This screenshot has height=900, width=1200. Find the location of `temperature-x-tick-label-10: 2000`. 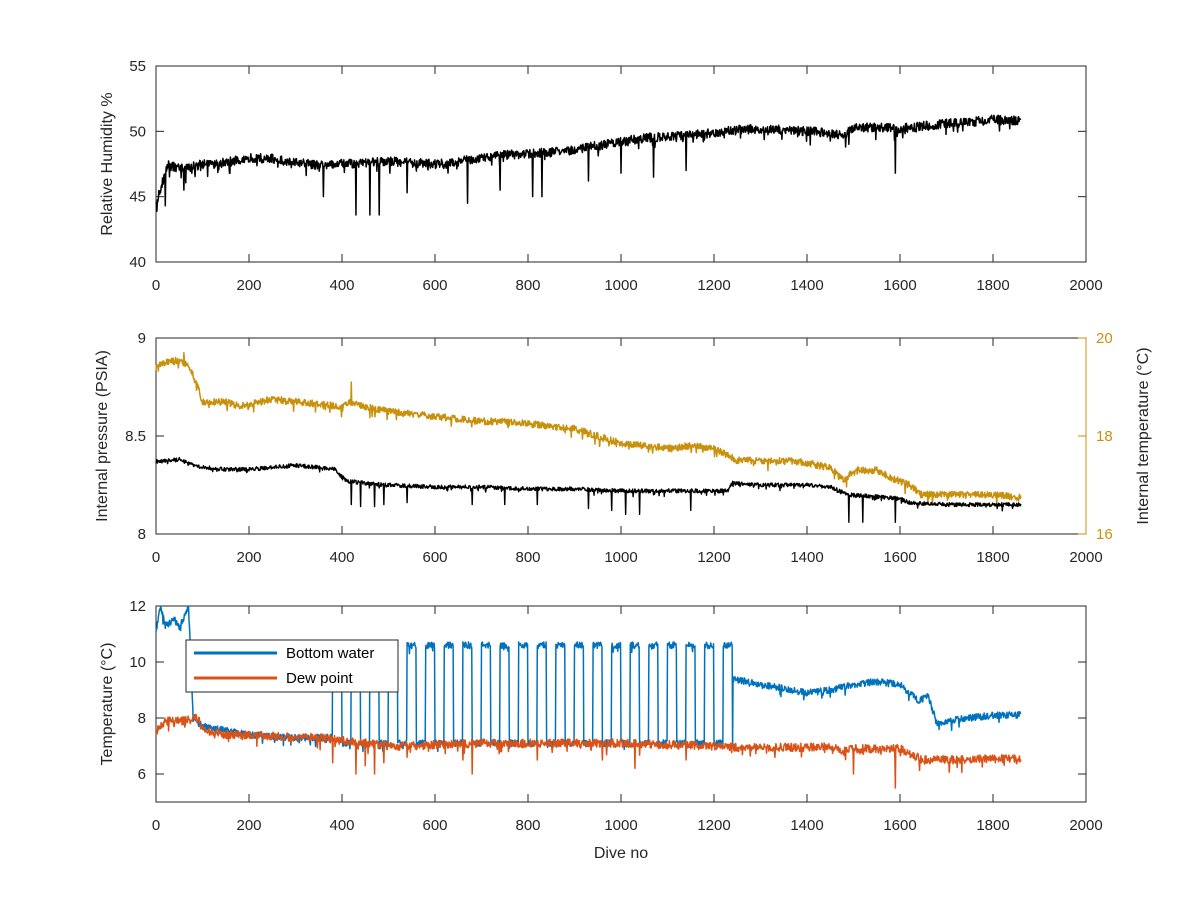

temperature-x-tick-label-10: 2000 is located at coordinates (1085, 825).